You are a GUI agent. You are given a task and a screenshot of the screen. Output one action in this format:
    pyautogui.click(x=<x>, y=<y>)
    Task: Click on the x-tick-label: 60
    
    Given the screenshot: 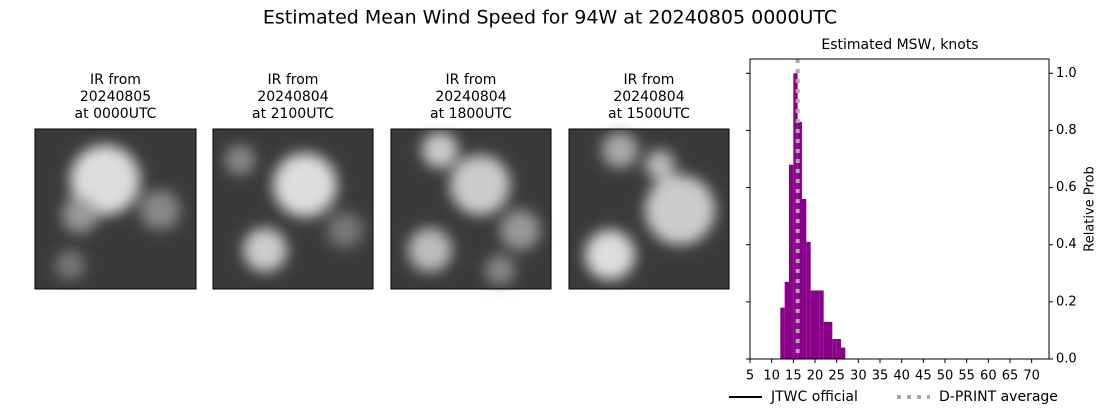 What is the action you would take?
    pyautogui.click(x=988, y=376)
    